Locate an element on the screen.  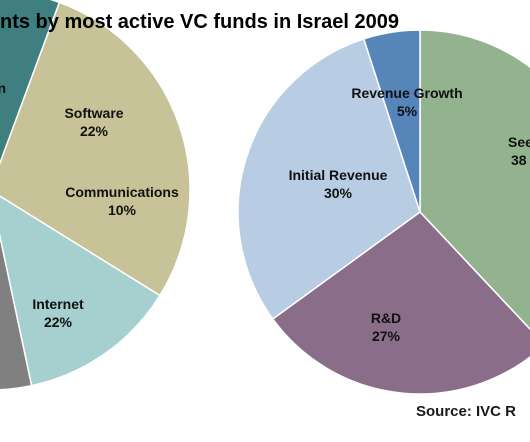
right-label-initial-revenue: Initial Revenue is located at coordinates (338, 175).